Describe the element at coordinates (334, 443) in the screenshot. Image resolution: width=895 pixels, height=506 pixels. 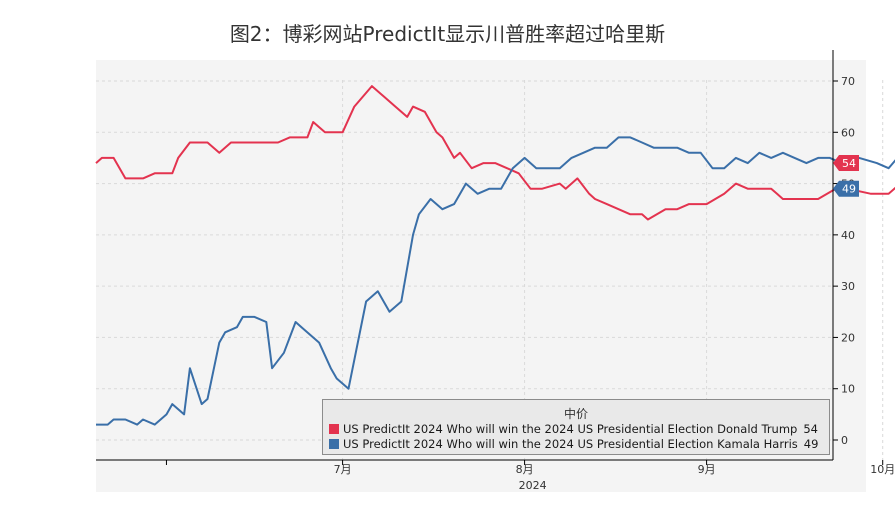
I see `legend-swatch-harris` at that location.